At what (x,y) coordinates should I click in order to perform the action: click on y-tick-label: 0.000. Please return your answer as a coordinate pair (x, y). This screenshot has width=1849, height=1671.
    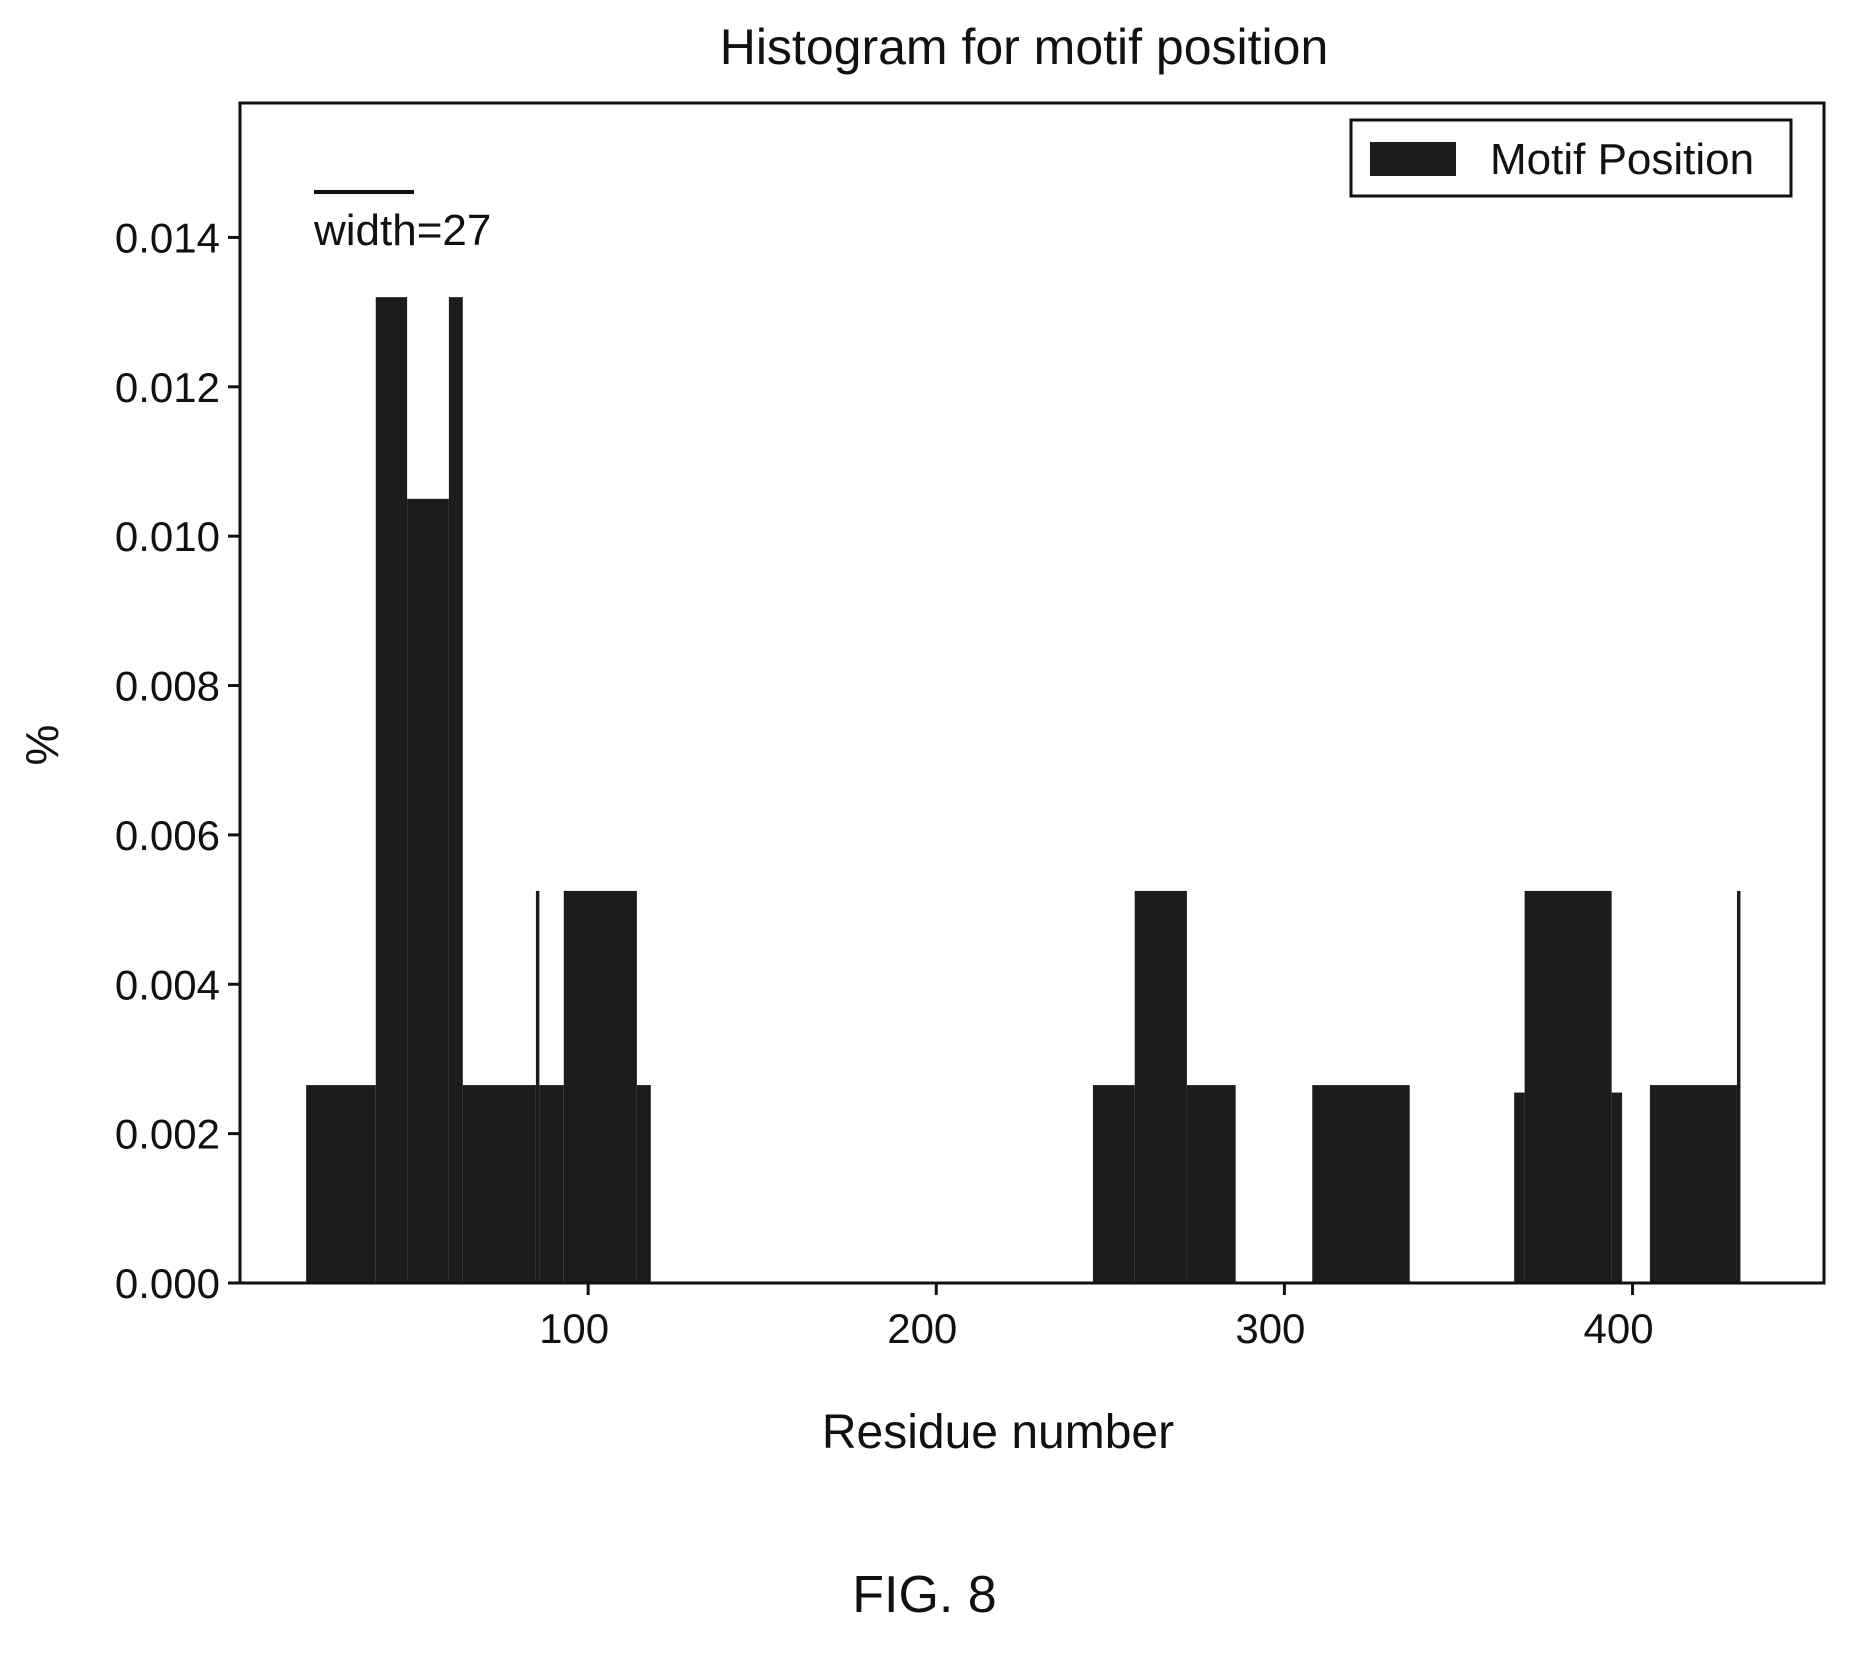
    Looking at the image, I should click on (167, 1283).